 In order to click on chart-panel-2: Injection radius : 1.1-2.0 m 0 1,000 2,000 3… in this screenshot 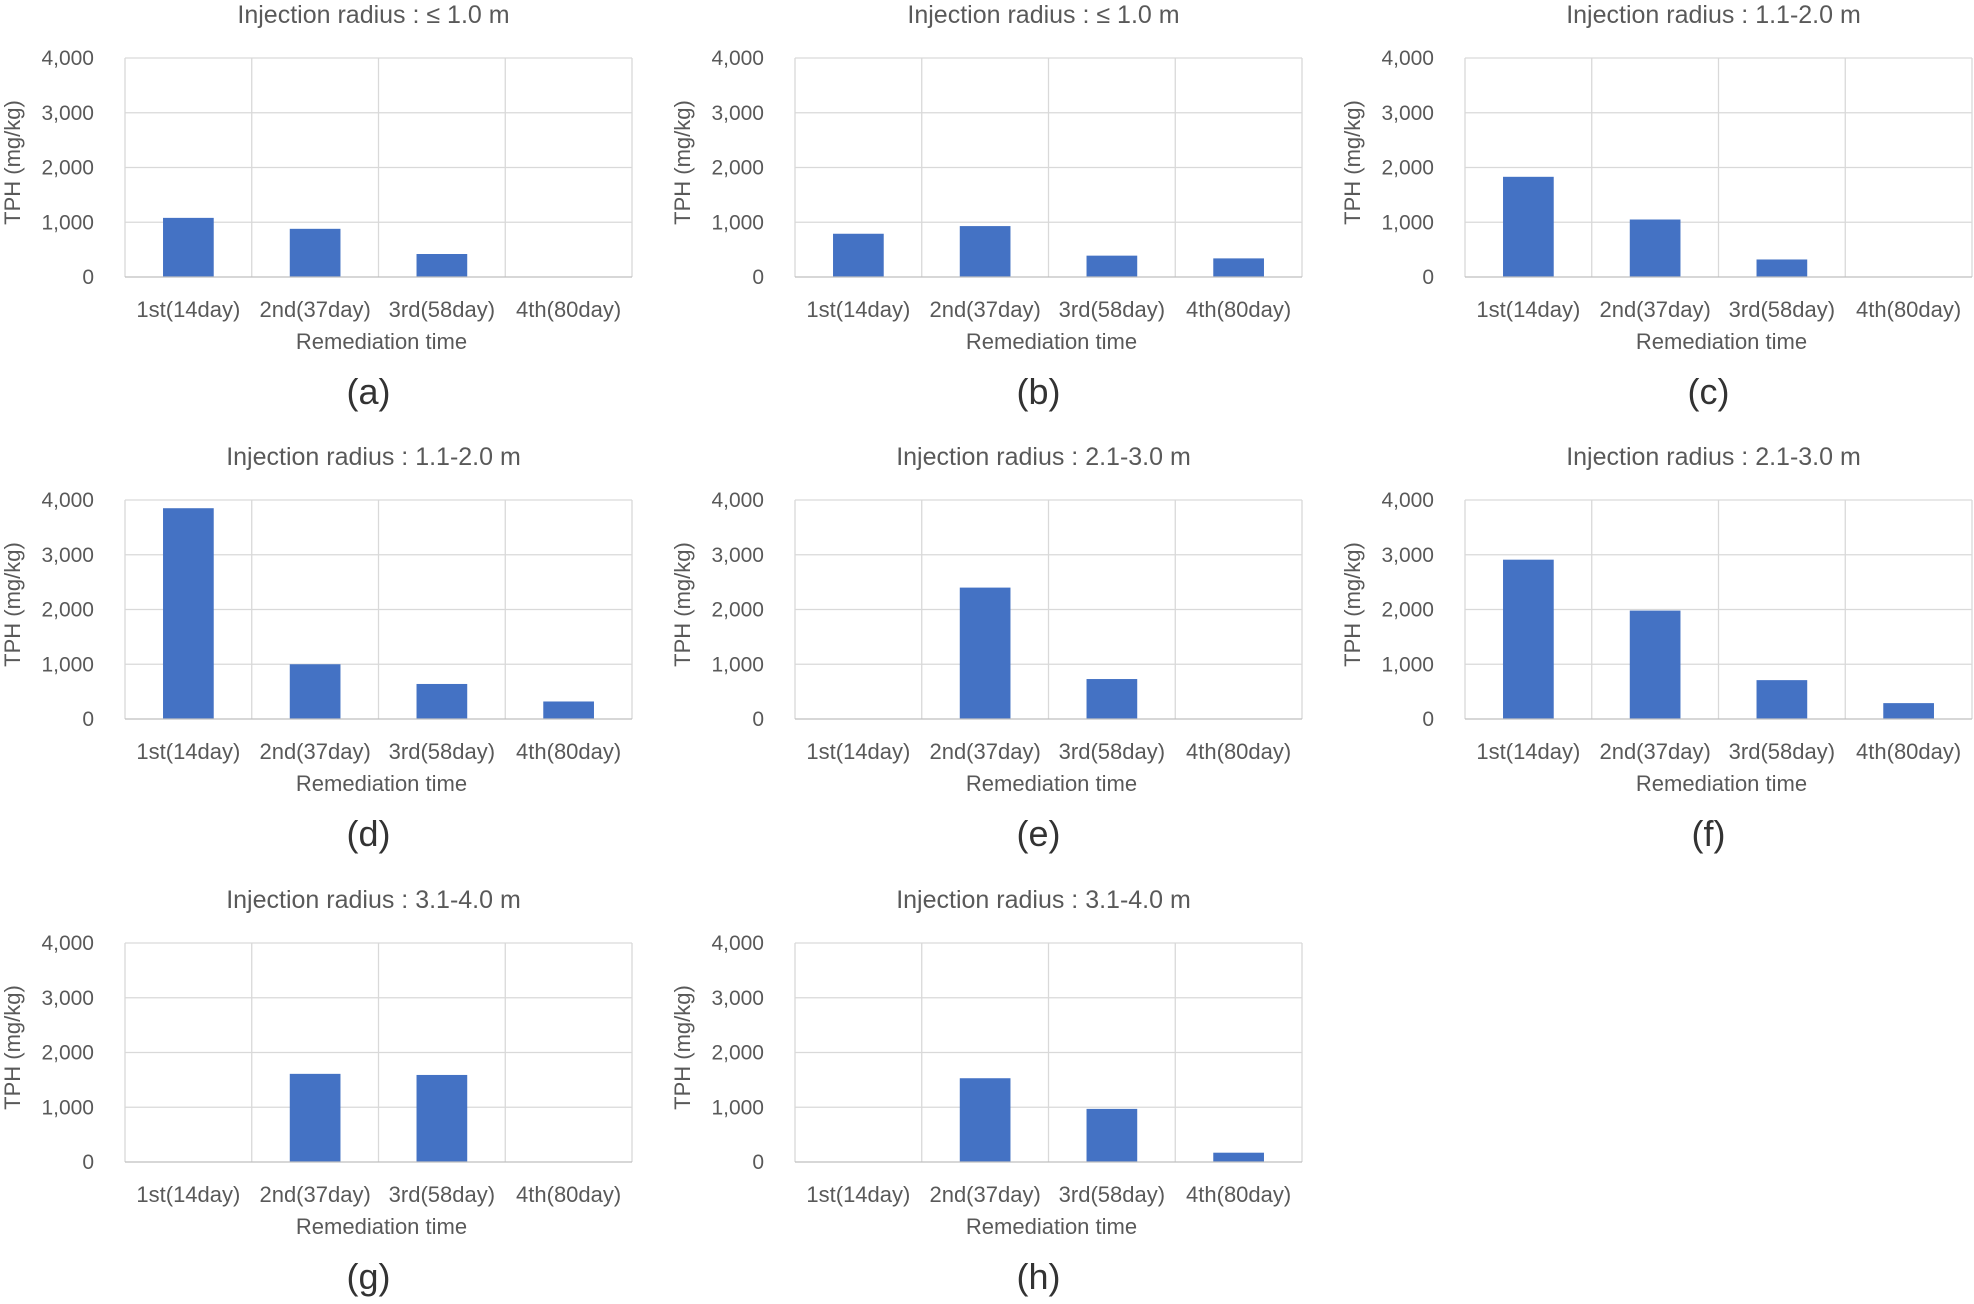, I will do `click(1656, 206)`.